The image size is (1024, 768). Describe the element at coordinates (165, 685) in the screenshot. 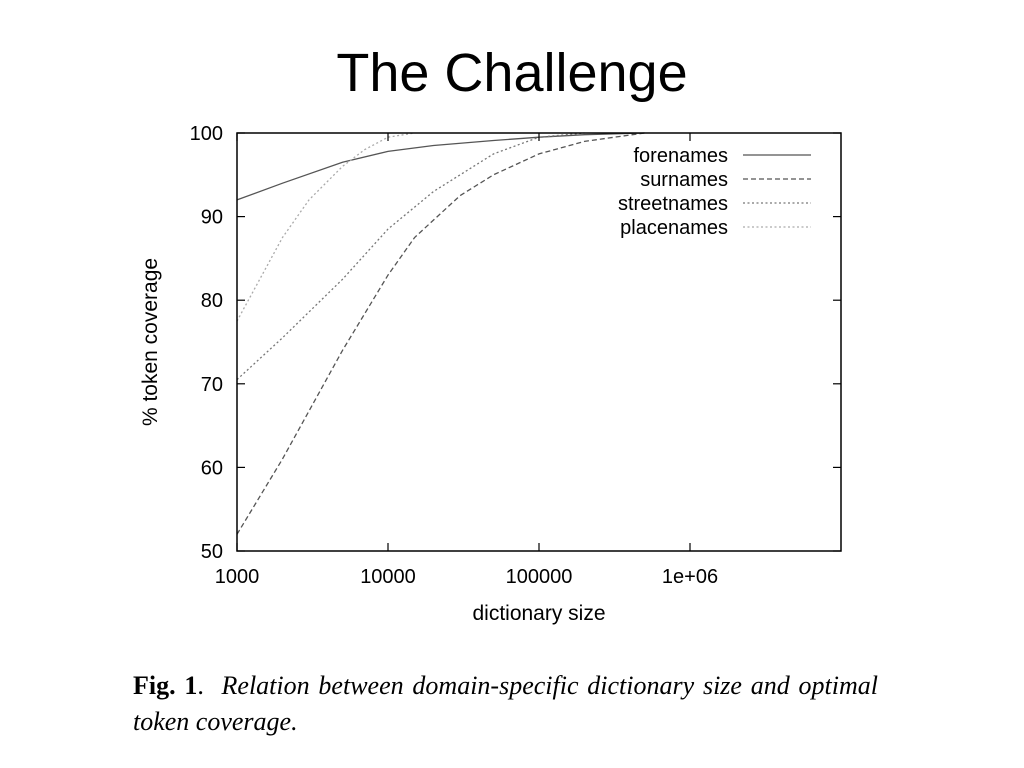

I see `figure-label: Fig. 1` at that location.